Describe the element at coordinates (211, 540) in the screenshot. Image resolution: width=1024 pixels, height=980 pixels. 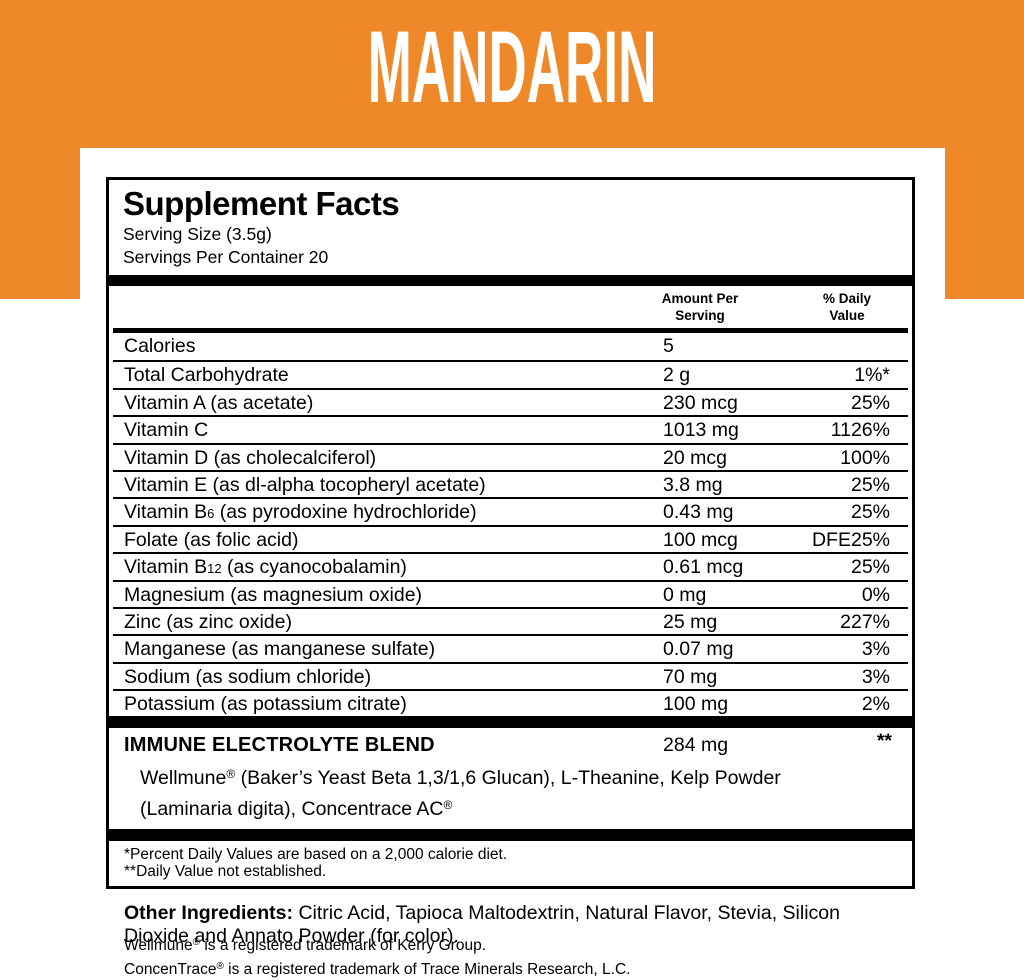
I see `nutrient-name: Folate (as folic acid)` at that location.